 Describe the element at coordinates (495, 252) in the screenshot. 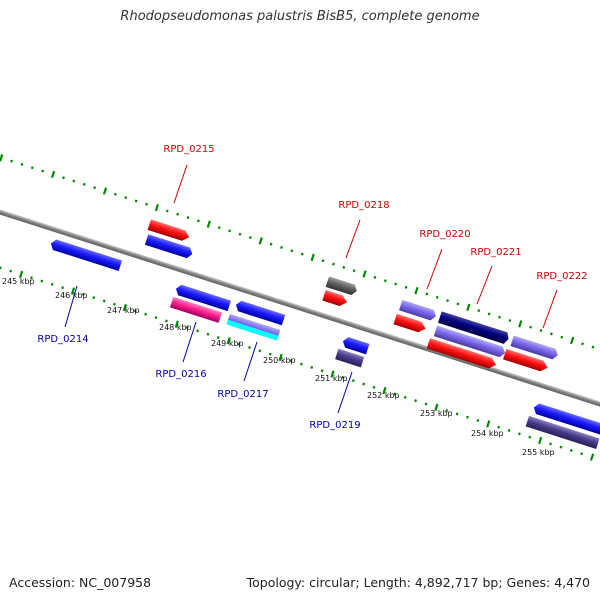

I see `label-RPD_0221: RPD_0221` at that location.